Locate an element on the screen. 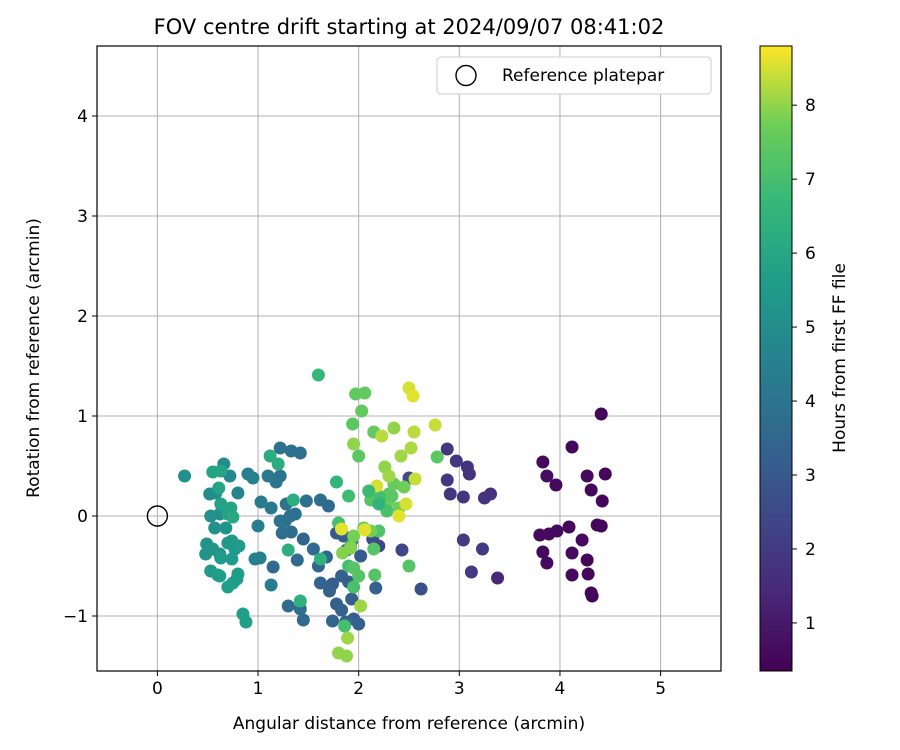  legend-box is located at coordinates (574, 75).